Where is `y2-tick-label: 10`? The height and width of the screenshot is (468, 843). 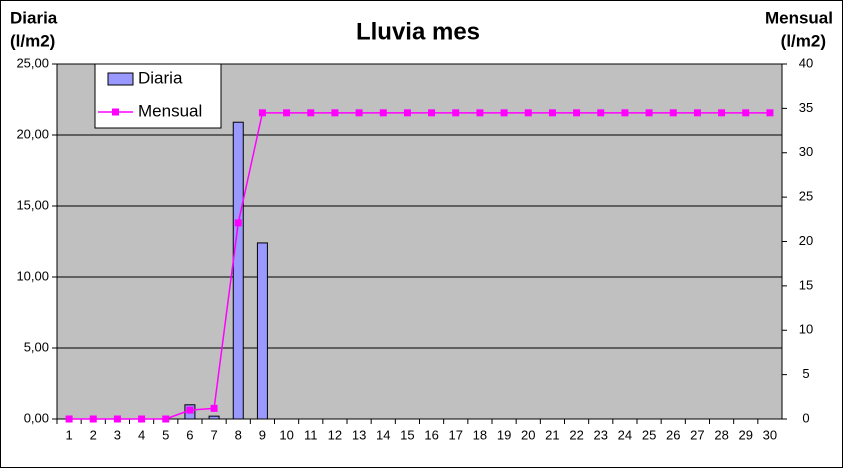
y2-tick-label: 10 is located at coordinates (806, 329).